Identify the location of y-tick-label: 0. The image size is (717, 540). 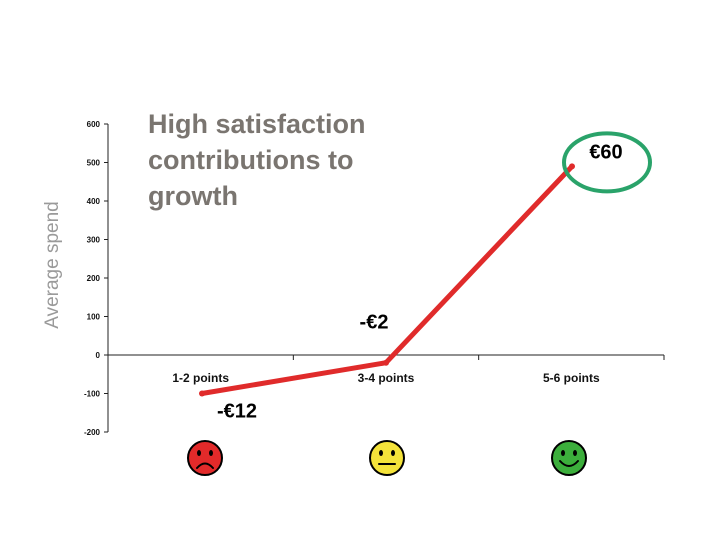
(98, 355).